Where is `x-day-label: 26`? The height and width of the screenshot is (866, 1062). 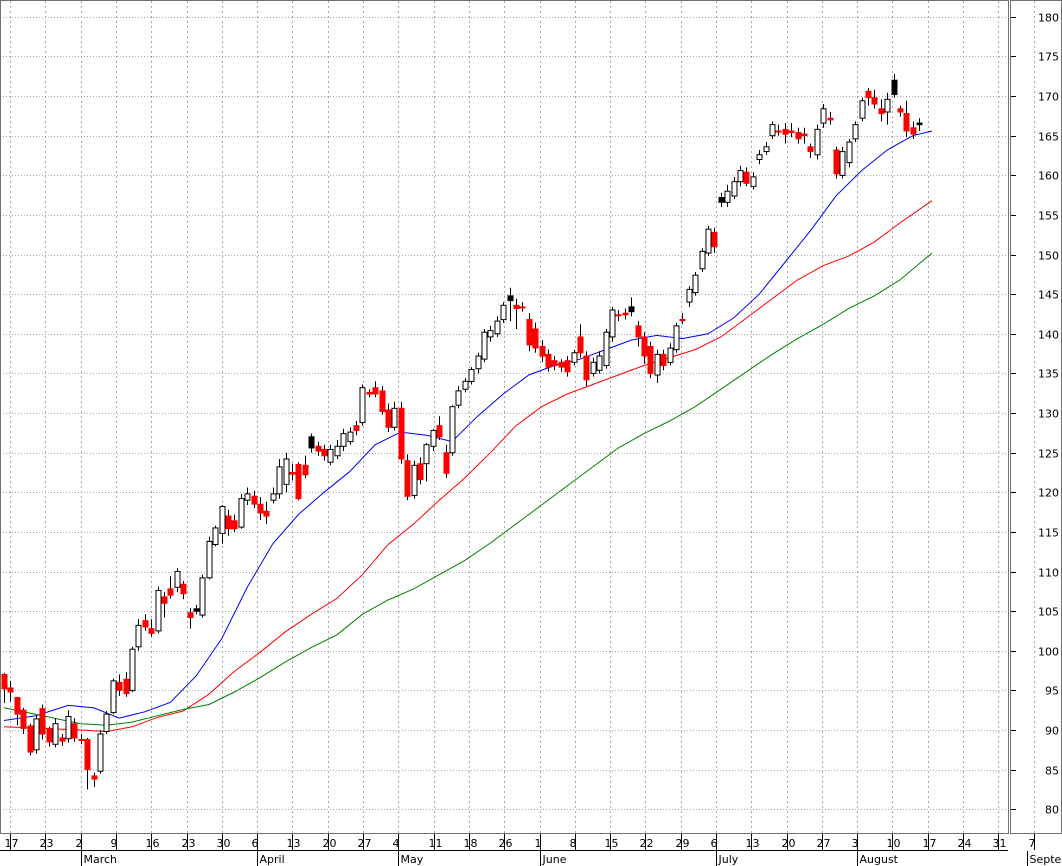
x-day-label: 26 is located at coordinates (506, 843).